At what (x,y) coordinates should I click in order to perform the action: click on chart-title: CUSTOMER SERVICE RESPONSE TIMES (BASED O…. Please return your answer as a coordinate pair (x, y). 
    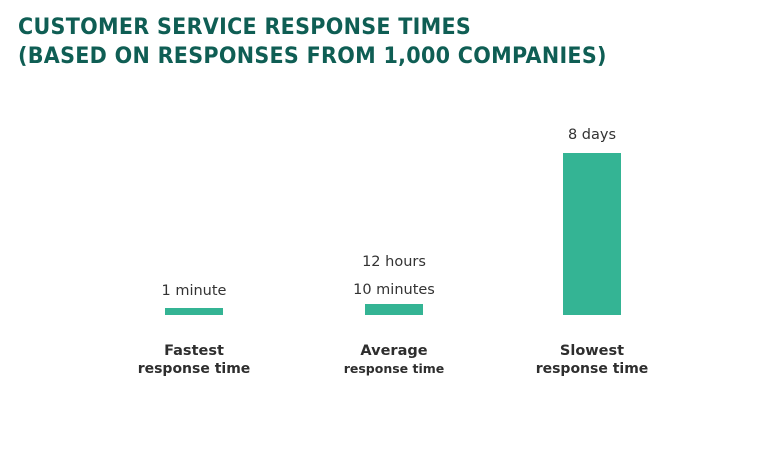
    Looking at the image, I should click on (312, 42).